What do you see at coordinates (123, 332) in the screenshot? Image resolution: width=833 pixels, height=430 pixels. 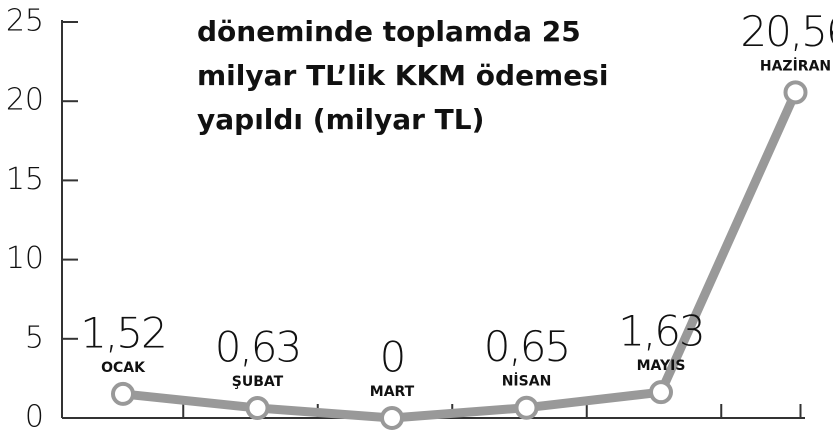 I see `value-label: 1,52` at bounding box center [123, 332].